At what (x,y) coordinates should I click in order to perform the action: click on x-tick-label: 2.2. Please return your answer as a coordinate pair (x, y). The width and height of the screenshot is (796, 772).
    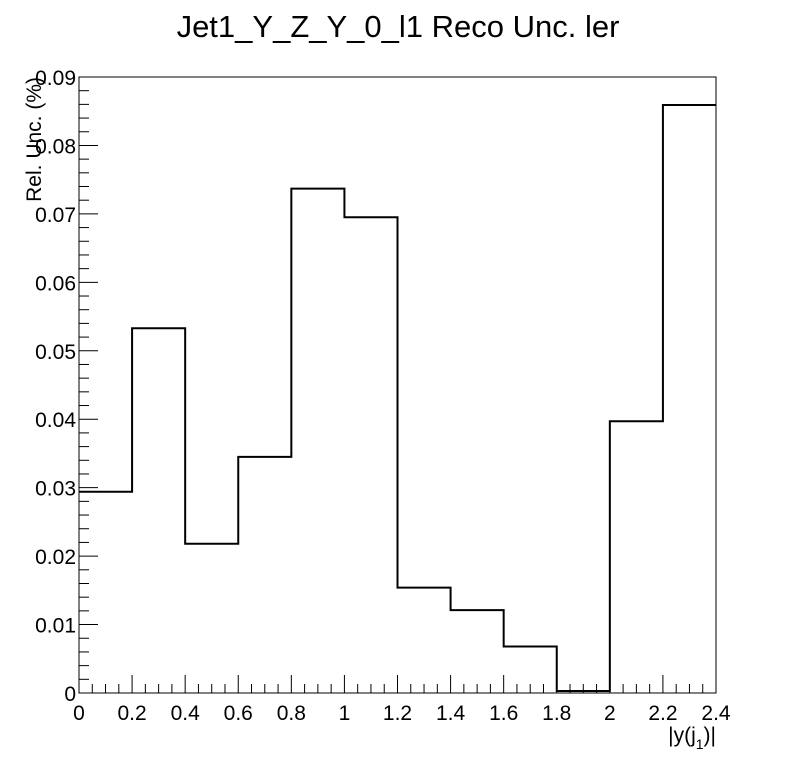
    Looking at the image, I should click on (662, 713).